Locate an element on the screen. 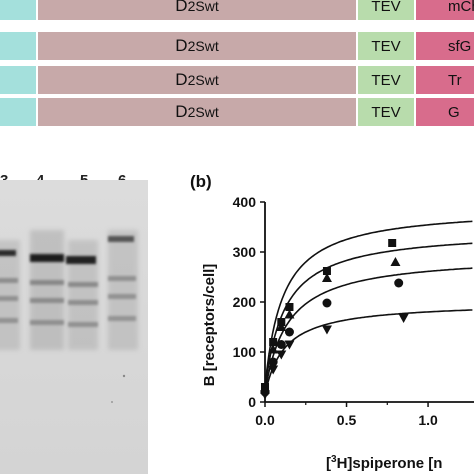 Image resolution: width=474 pixels, height=474 pixels. y-tick-label: 300 is located at coordinates (245, 252).